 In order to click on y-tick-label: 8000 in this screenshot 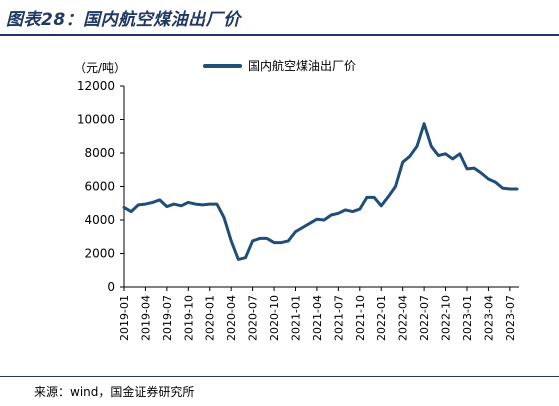, I will do `click(99, 153)`.